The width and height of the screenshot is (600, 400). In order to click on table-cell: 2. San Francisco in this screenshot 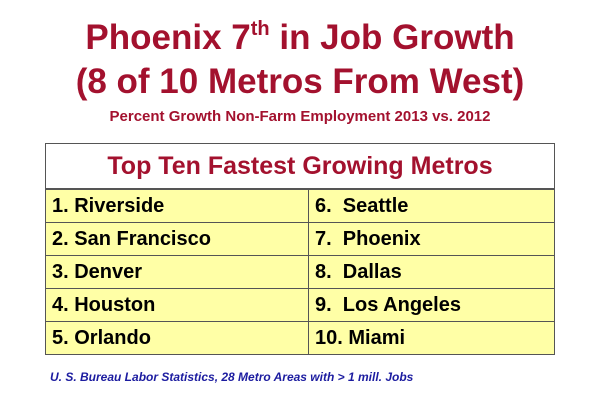, I will do `click(131, 239)`.